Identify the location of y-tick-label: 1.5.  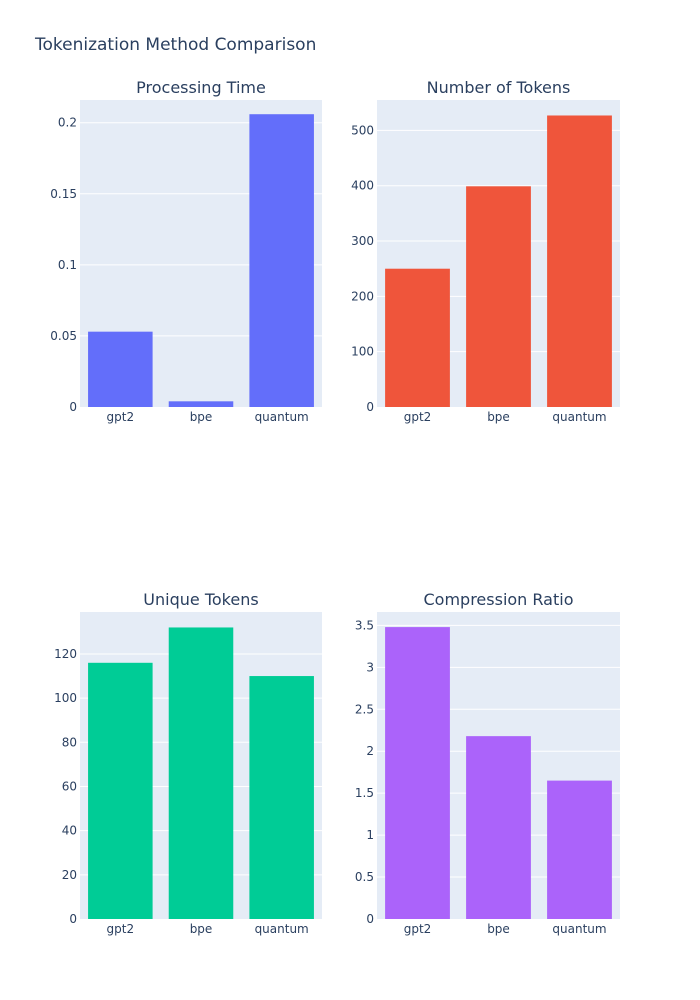
(364, 793).